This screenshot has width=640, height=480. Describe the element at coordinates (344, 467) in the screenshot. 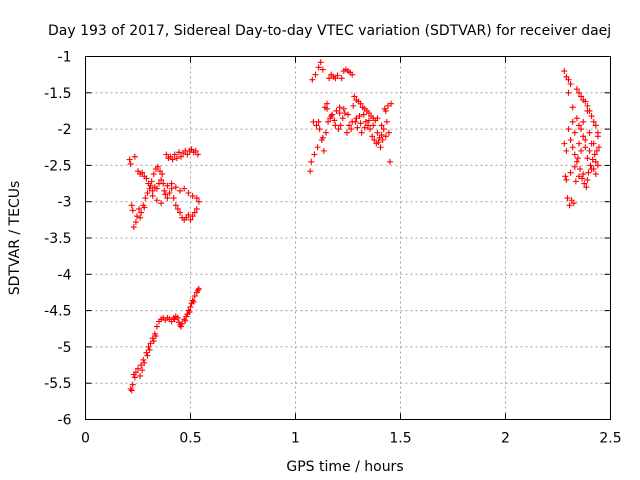

I see `x-axis-label: GPS time / hours` at that location.